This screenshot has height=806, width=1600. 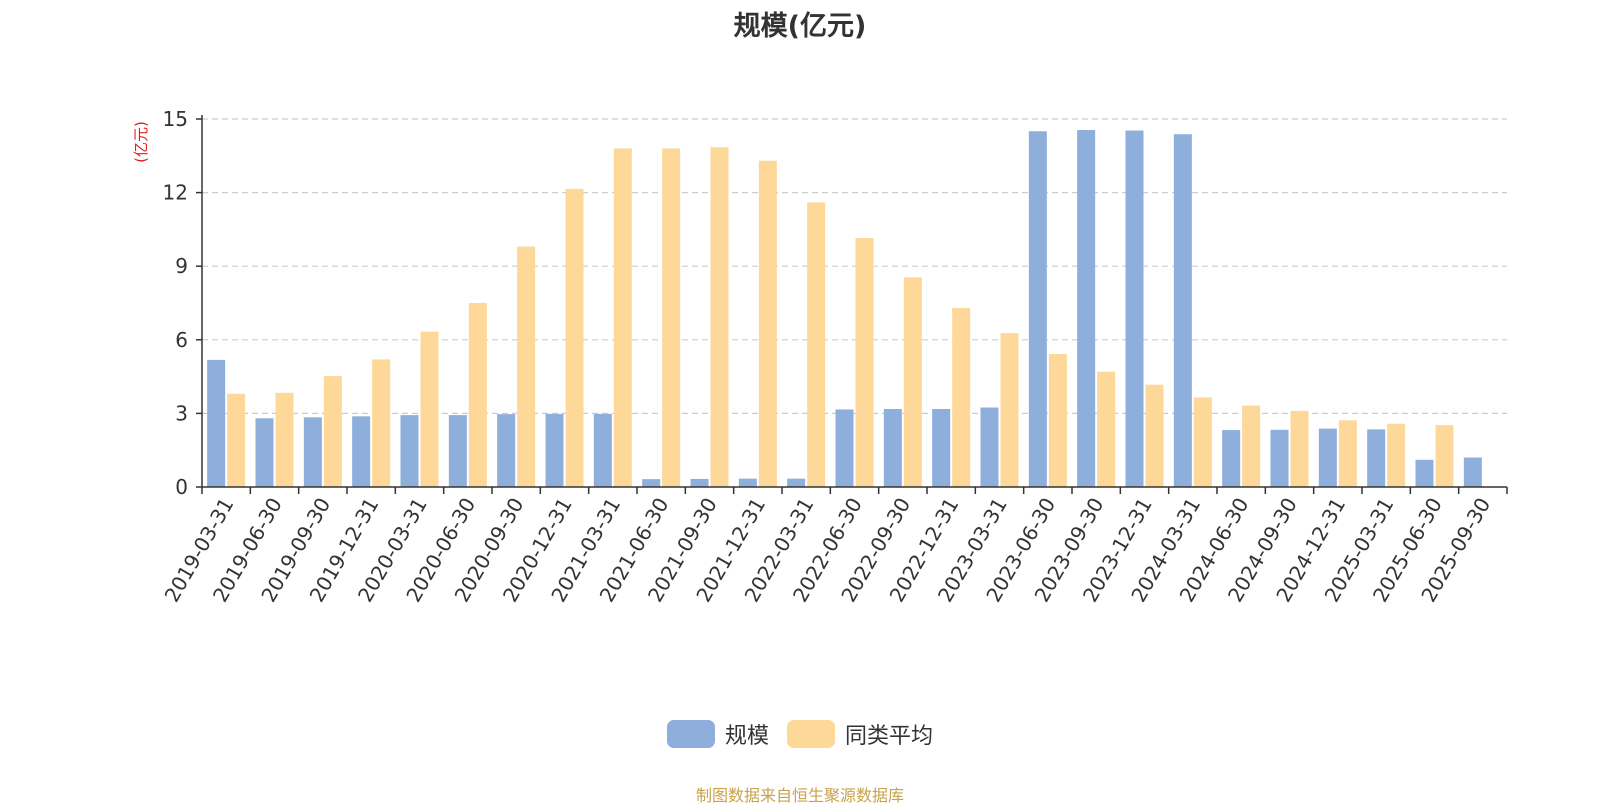 I want to click on y-tick-label: 12, so click(x=175, y=193).